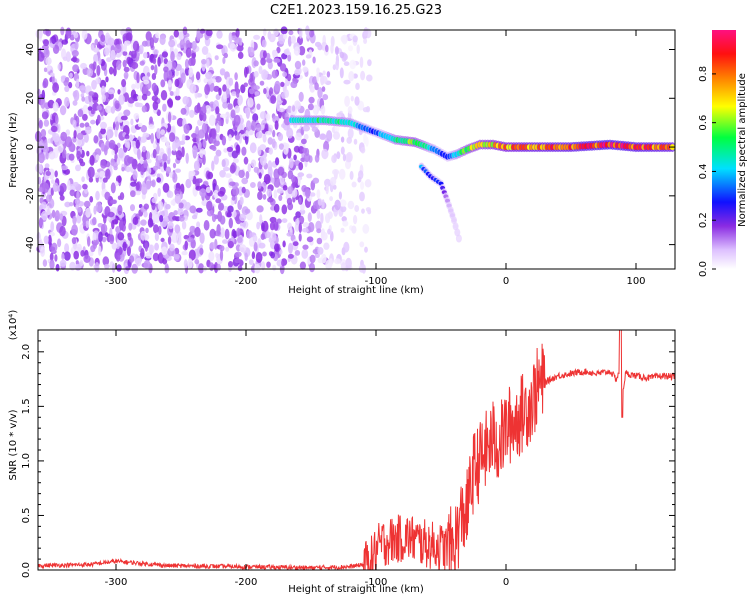 The image size is (750, 600). What do you see at coordinates (703, 220) in the screenshot?
I see `colorbar-tick-label: 0.2` at bounding box center [703, 220].